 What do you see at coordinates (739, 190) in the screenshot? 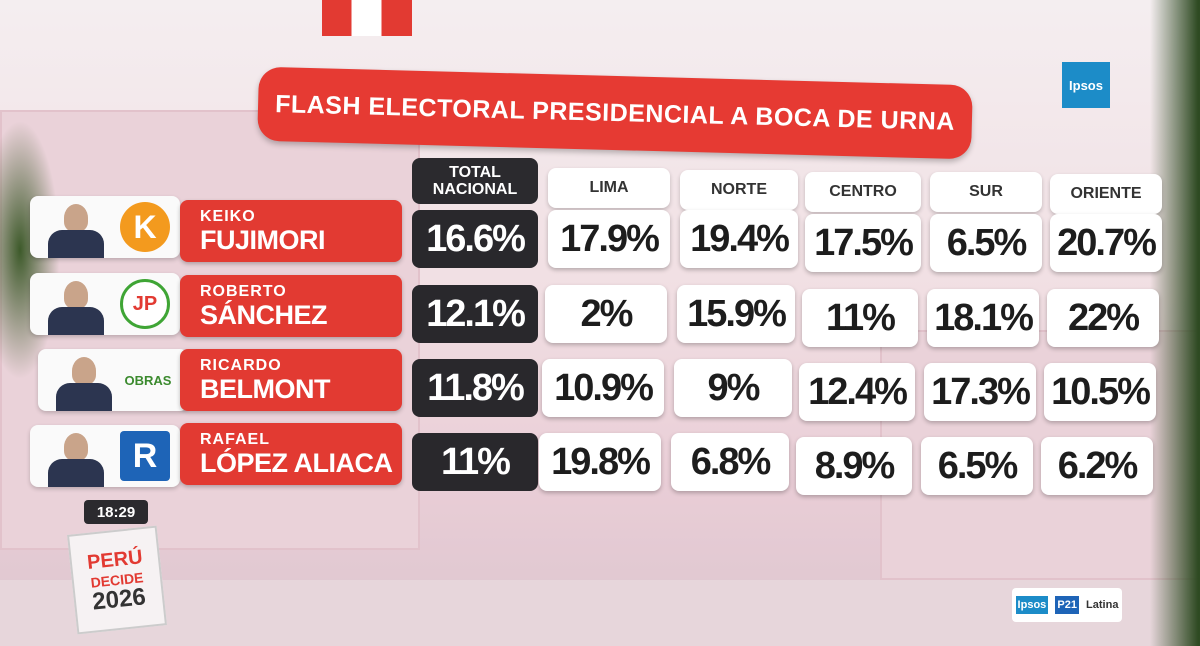
I see `column-header: NORTE` at bounding box center [739, 190].